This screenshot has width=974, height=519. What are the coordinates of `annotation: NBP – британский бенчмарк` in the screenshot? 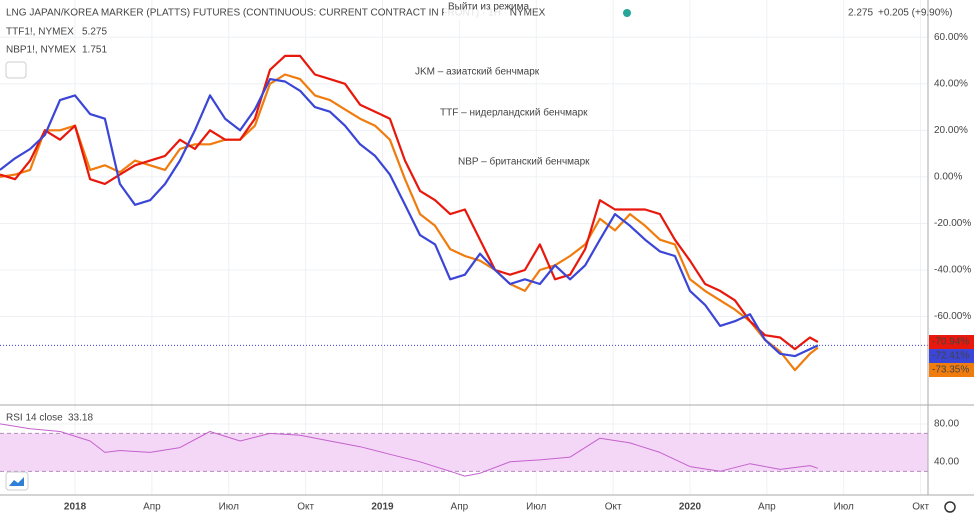 It's located at (524, 162).